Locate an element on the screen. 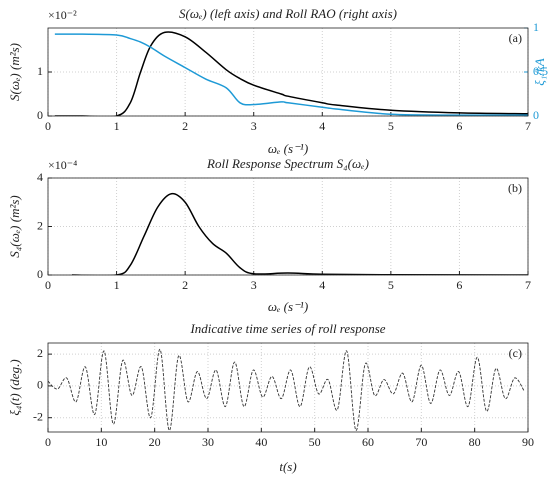 The height and width of the screenshot is (483, 550). x-tick-label: 70 is located at coordinates (421, 442).